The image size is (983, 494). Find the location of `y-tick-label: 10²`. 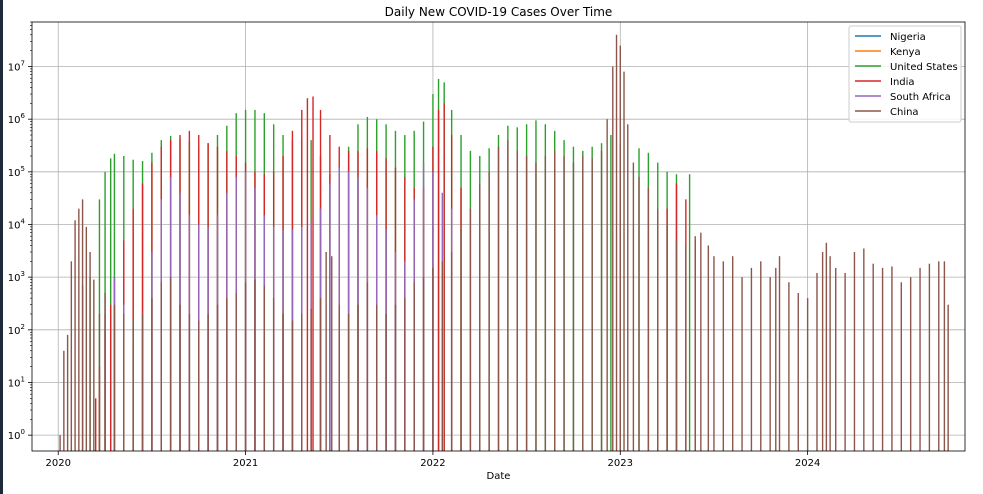

y-tick-label: 10² is located at coordinates (16, 330).